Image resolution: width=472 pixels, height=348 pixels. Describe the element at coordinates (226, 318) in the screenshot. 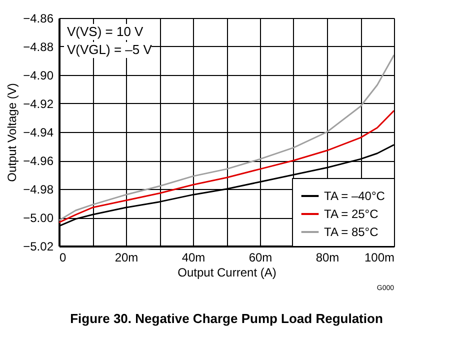

I see `text: Figure 30. Negative Charge Pump Load Regulation` at that location.